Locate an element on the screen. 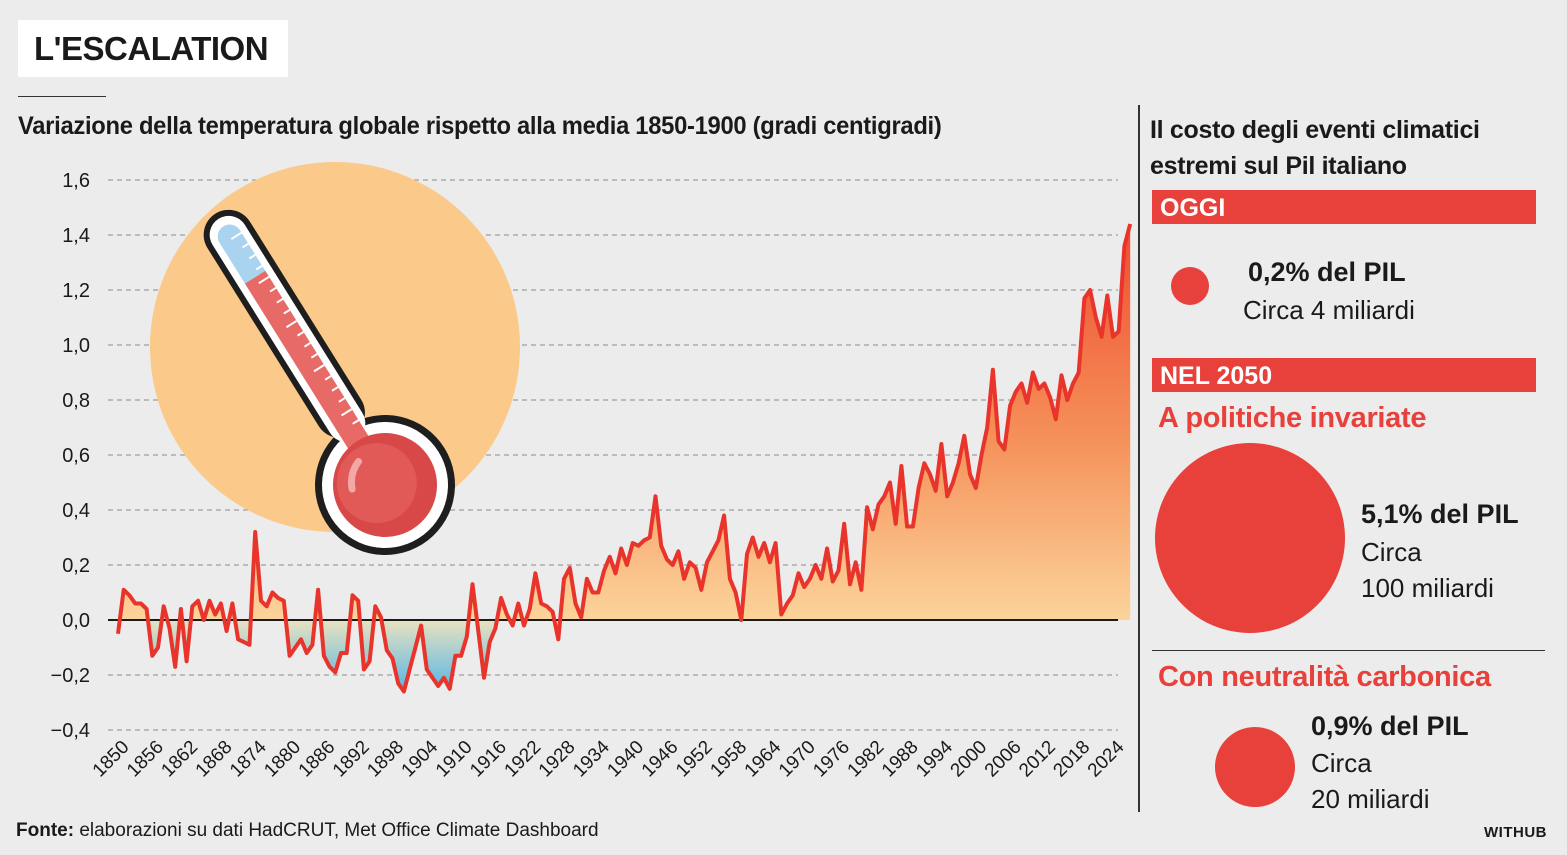  x-tick-label: 1934 is located at coordinates (591, 758).